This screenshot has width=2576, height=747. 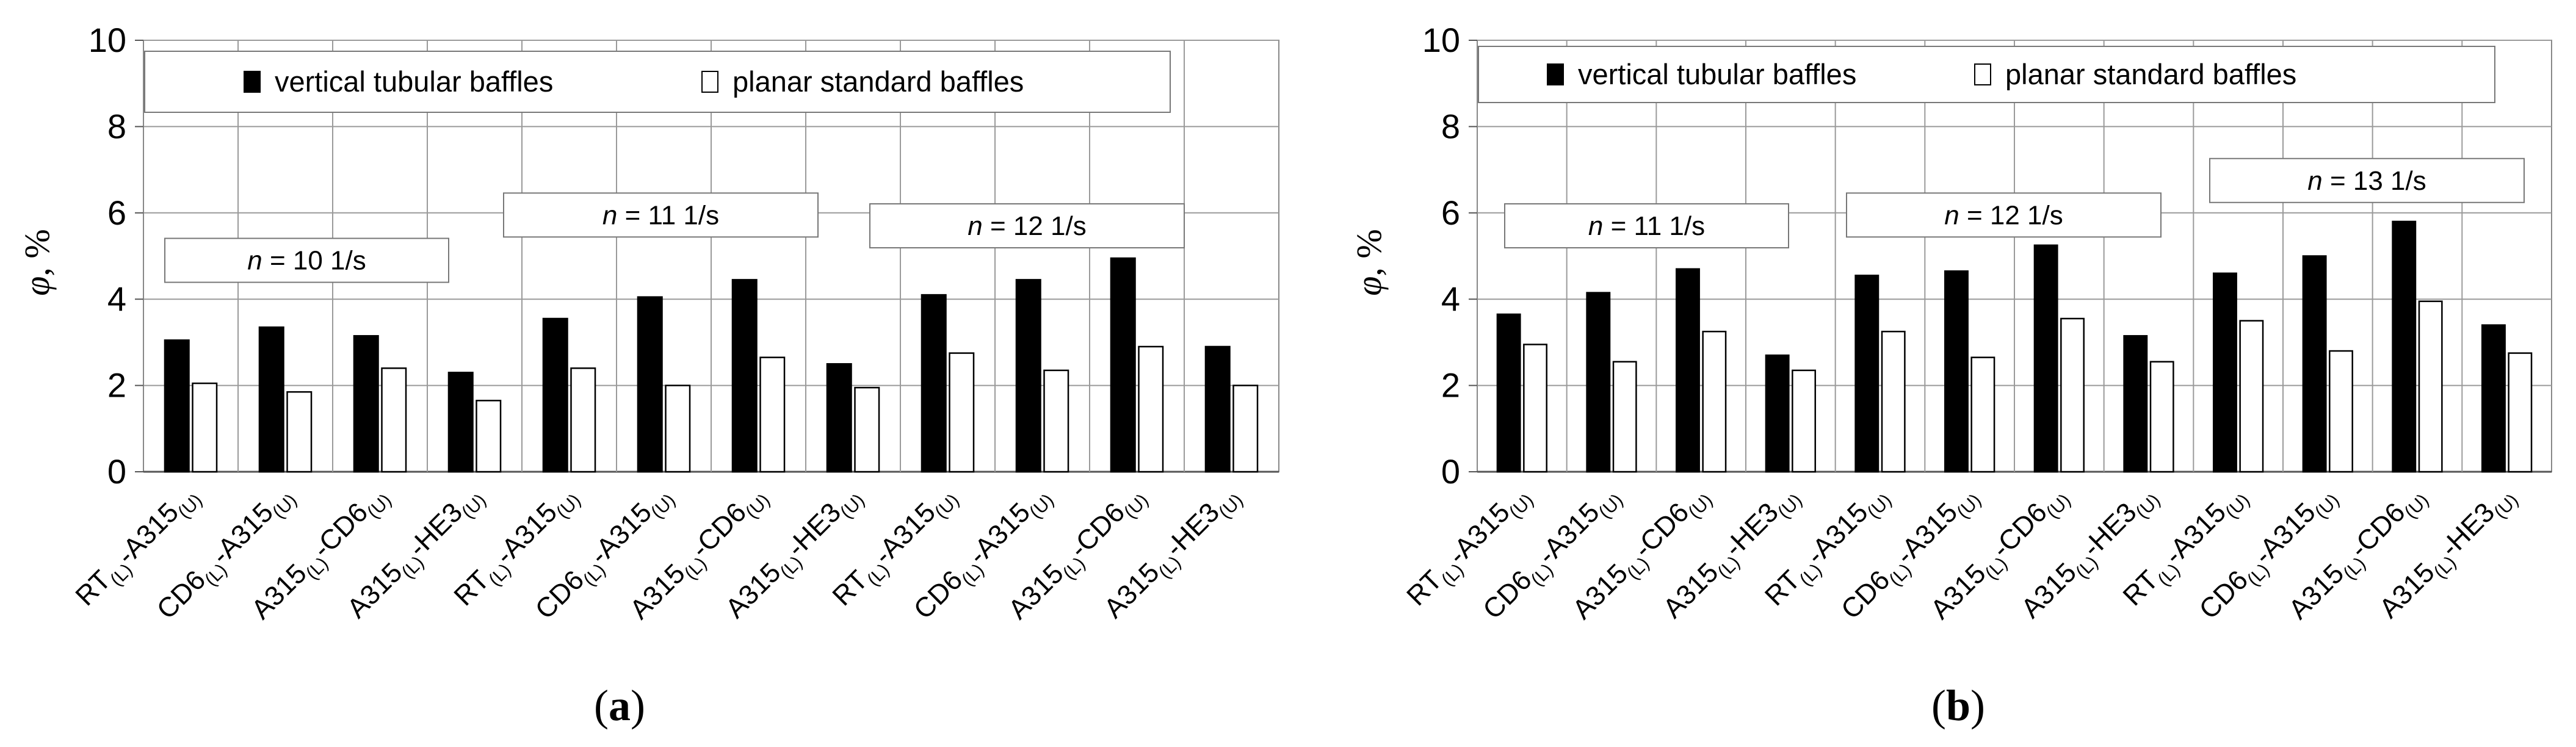 I want to click on speed-annotation-label: n = 10 1/s, so click(x=306, y=261).